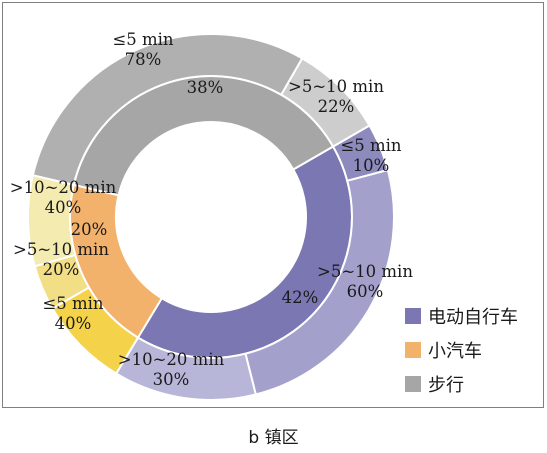  Describe the element at coordinates (455, 351) in the screenshot. I see `legend-label-car: 小汽车` at that location.